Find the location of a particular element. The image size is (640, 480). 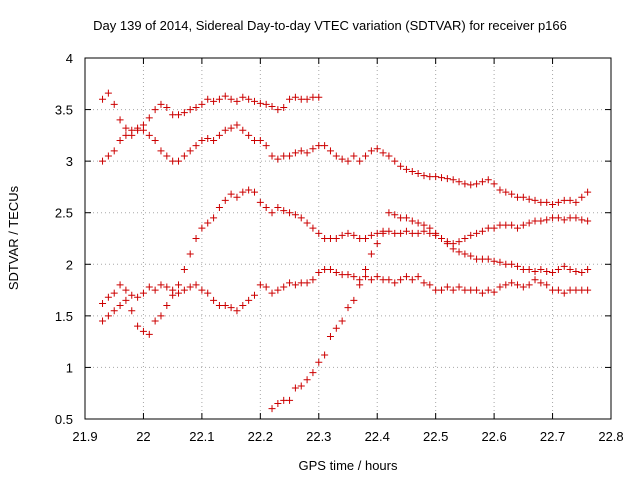

x-tick-label: 22.1 is located at coordinates (201, 436).